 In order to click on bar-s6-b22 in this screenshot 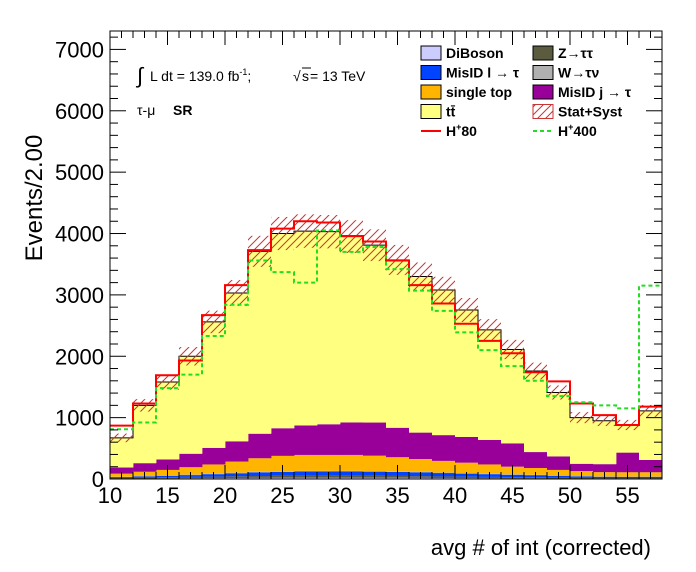, I will do `click(628, 438)`.